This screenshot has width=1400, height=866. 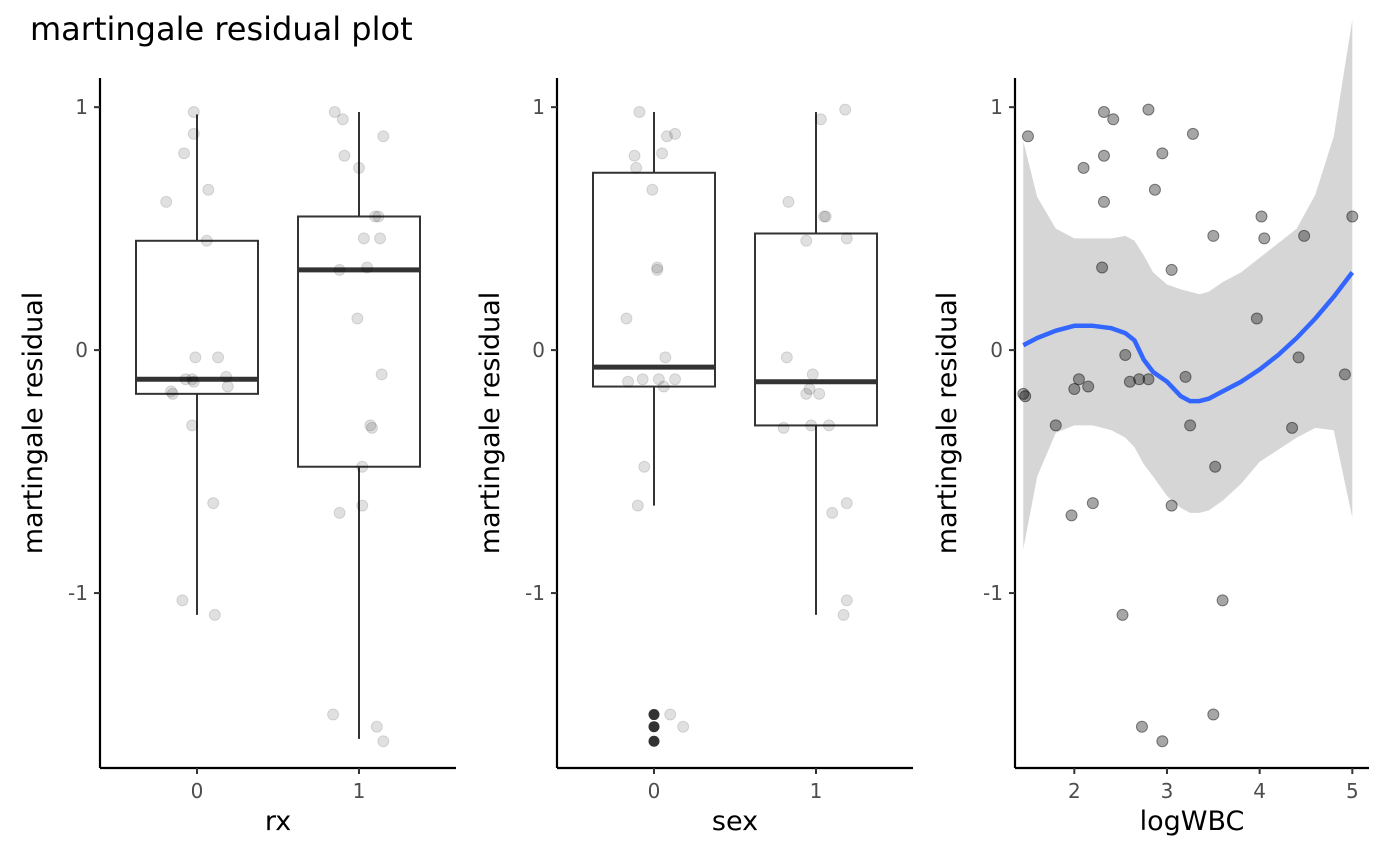 What do you see at coordinates (197, 791) in the screenshot?
I see `x-tick-label: 0` at bounding box center [197, 791].